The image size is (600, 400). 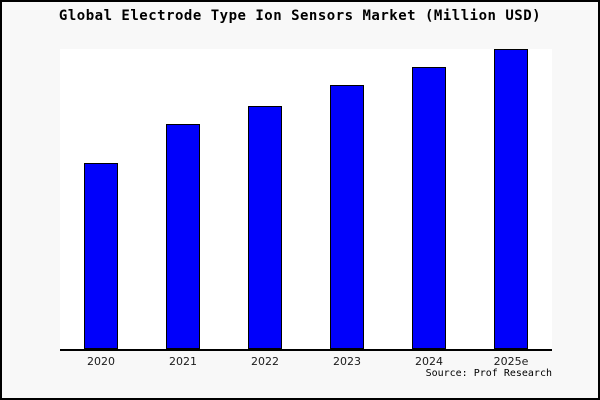 I want to click on bar-slot-2023, so click(x=347, y=199).